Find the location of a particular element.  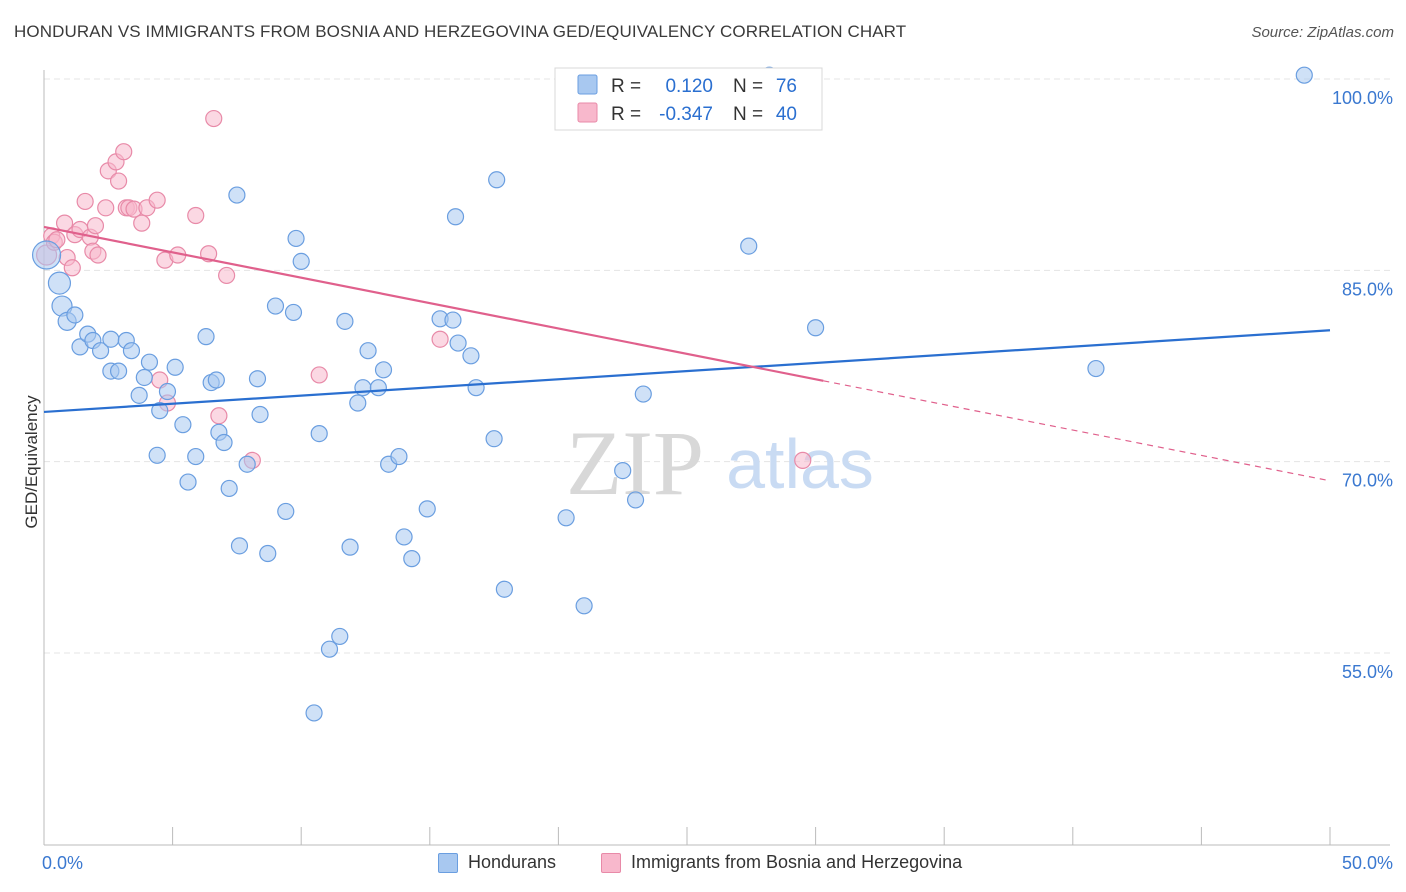

x-tick-label: 0.0% is located at coordinates (62, 863).